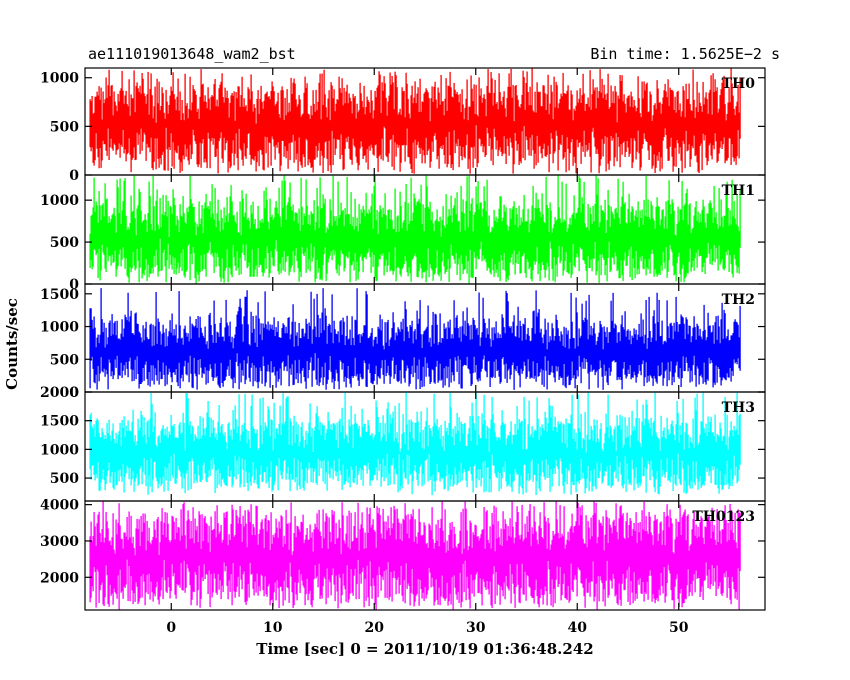  Describe the element at coordinates (738, 408) in the screenshot. I see `channel-label-th3: TH3` at that location.